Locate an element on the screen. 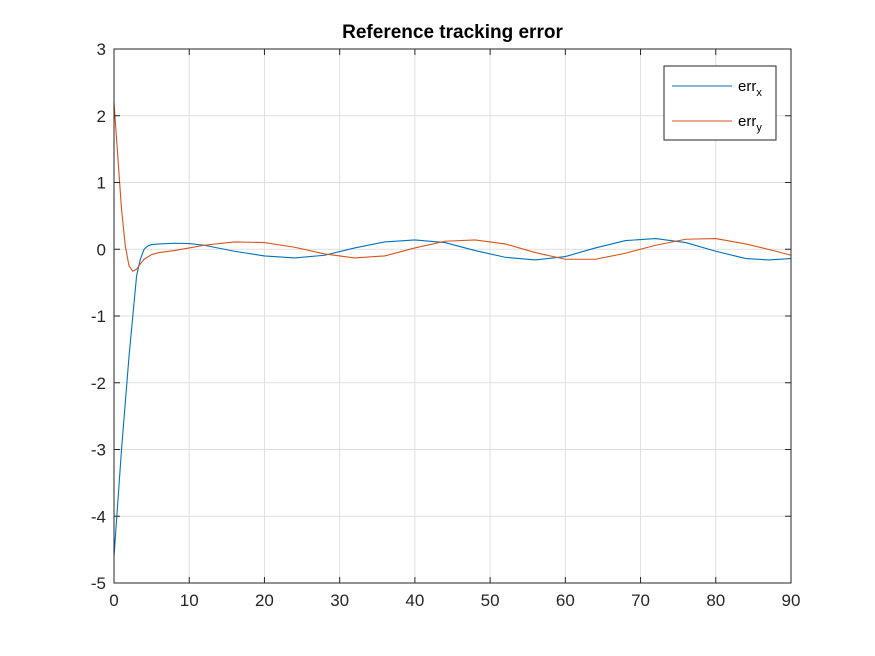 The width and height of the screenshot is (875, 656). y-tick-label: -3 is located at coordinates (98, 450).